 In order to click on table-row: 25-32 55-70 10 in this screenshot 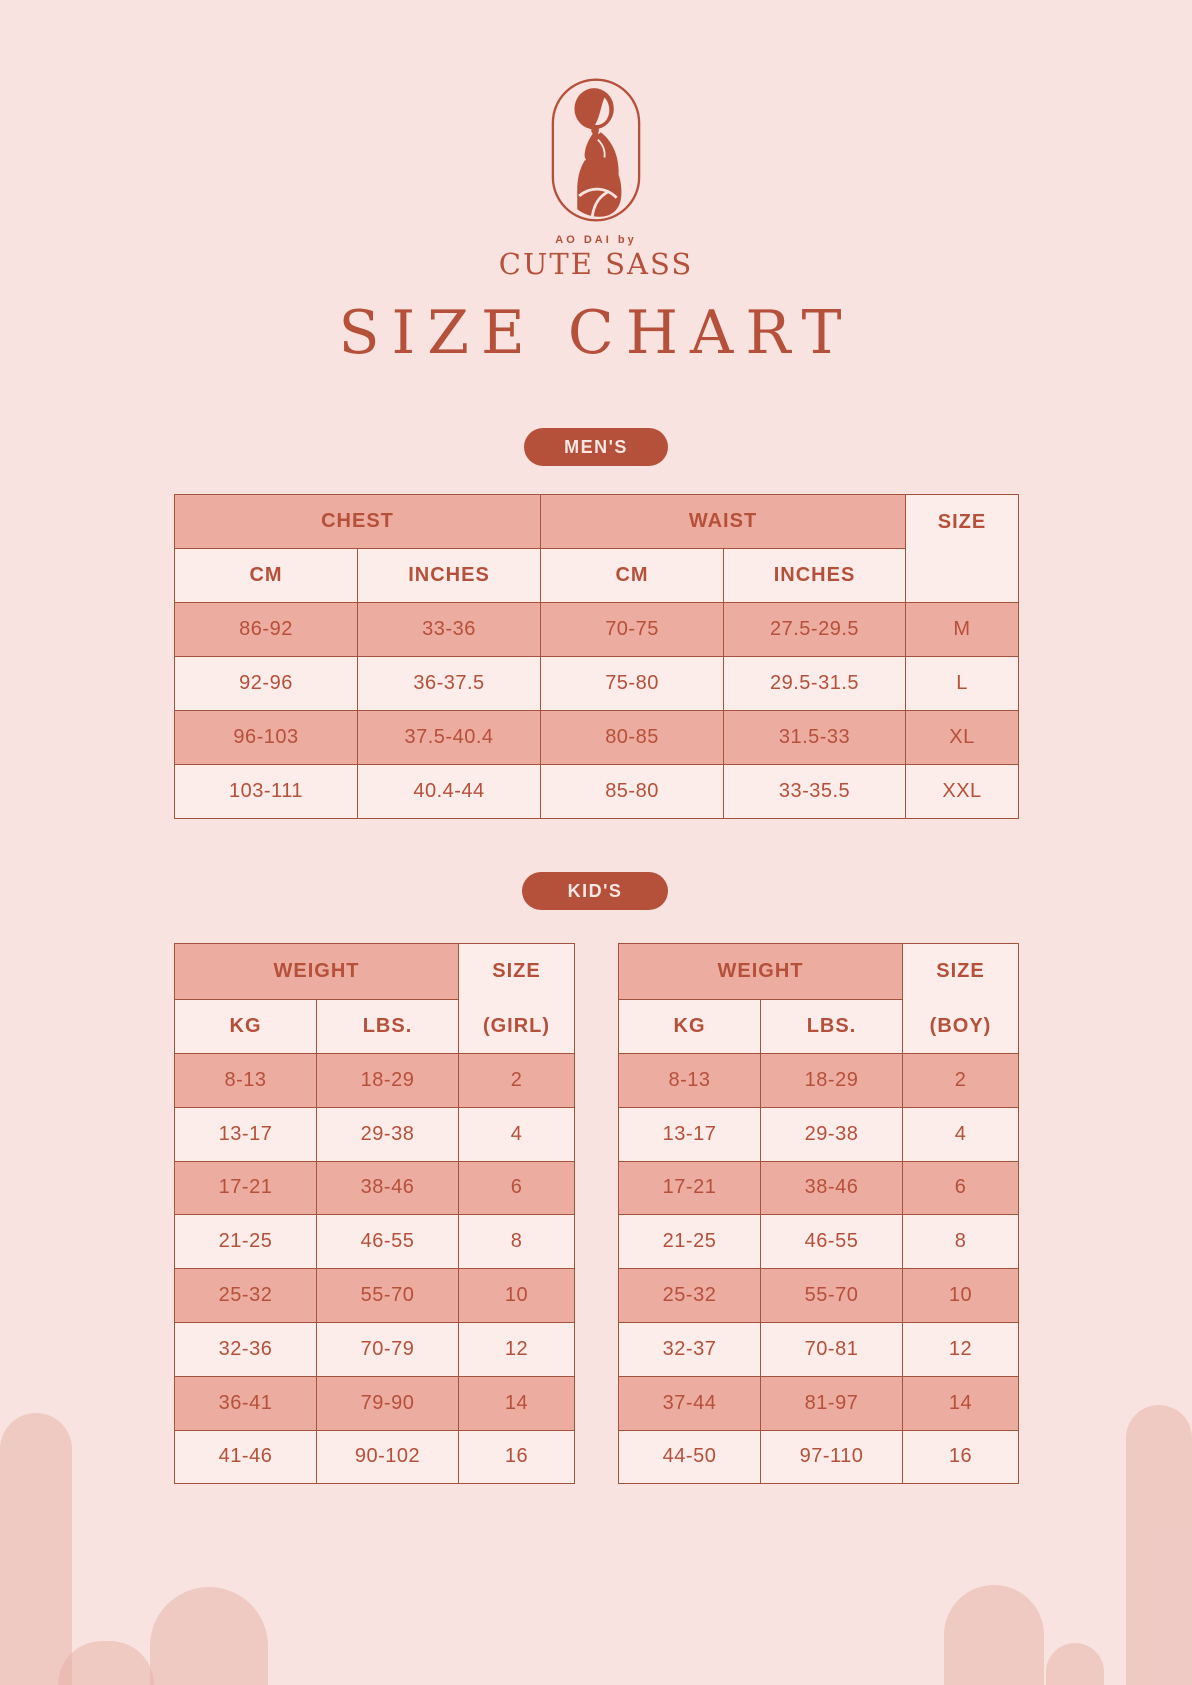, I will do `click(818, 1295)`.